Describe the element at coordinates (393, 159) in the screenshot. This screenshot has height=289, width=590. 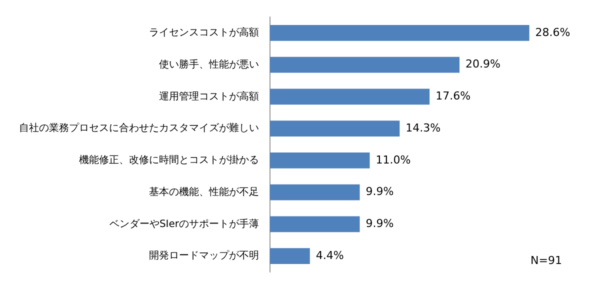
I see `data-label: 11.0%` at that location.